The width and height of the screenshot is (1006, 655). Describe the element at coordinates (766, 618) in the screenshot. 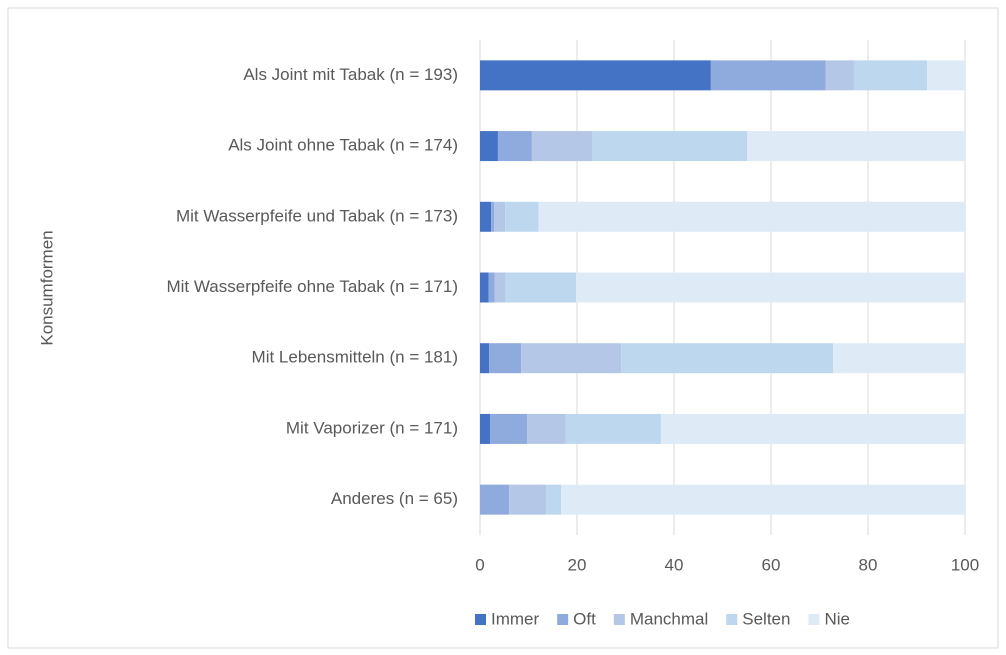

I see `legend-label: Selten` at that location.